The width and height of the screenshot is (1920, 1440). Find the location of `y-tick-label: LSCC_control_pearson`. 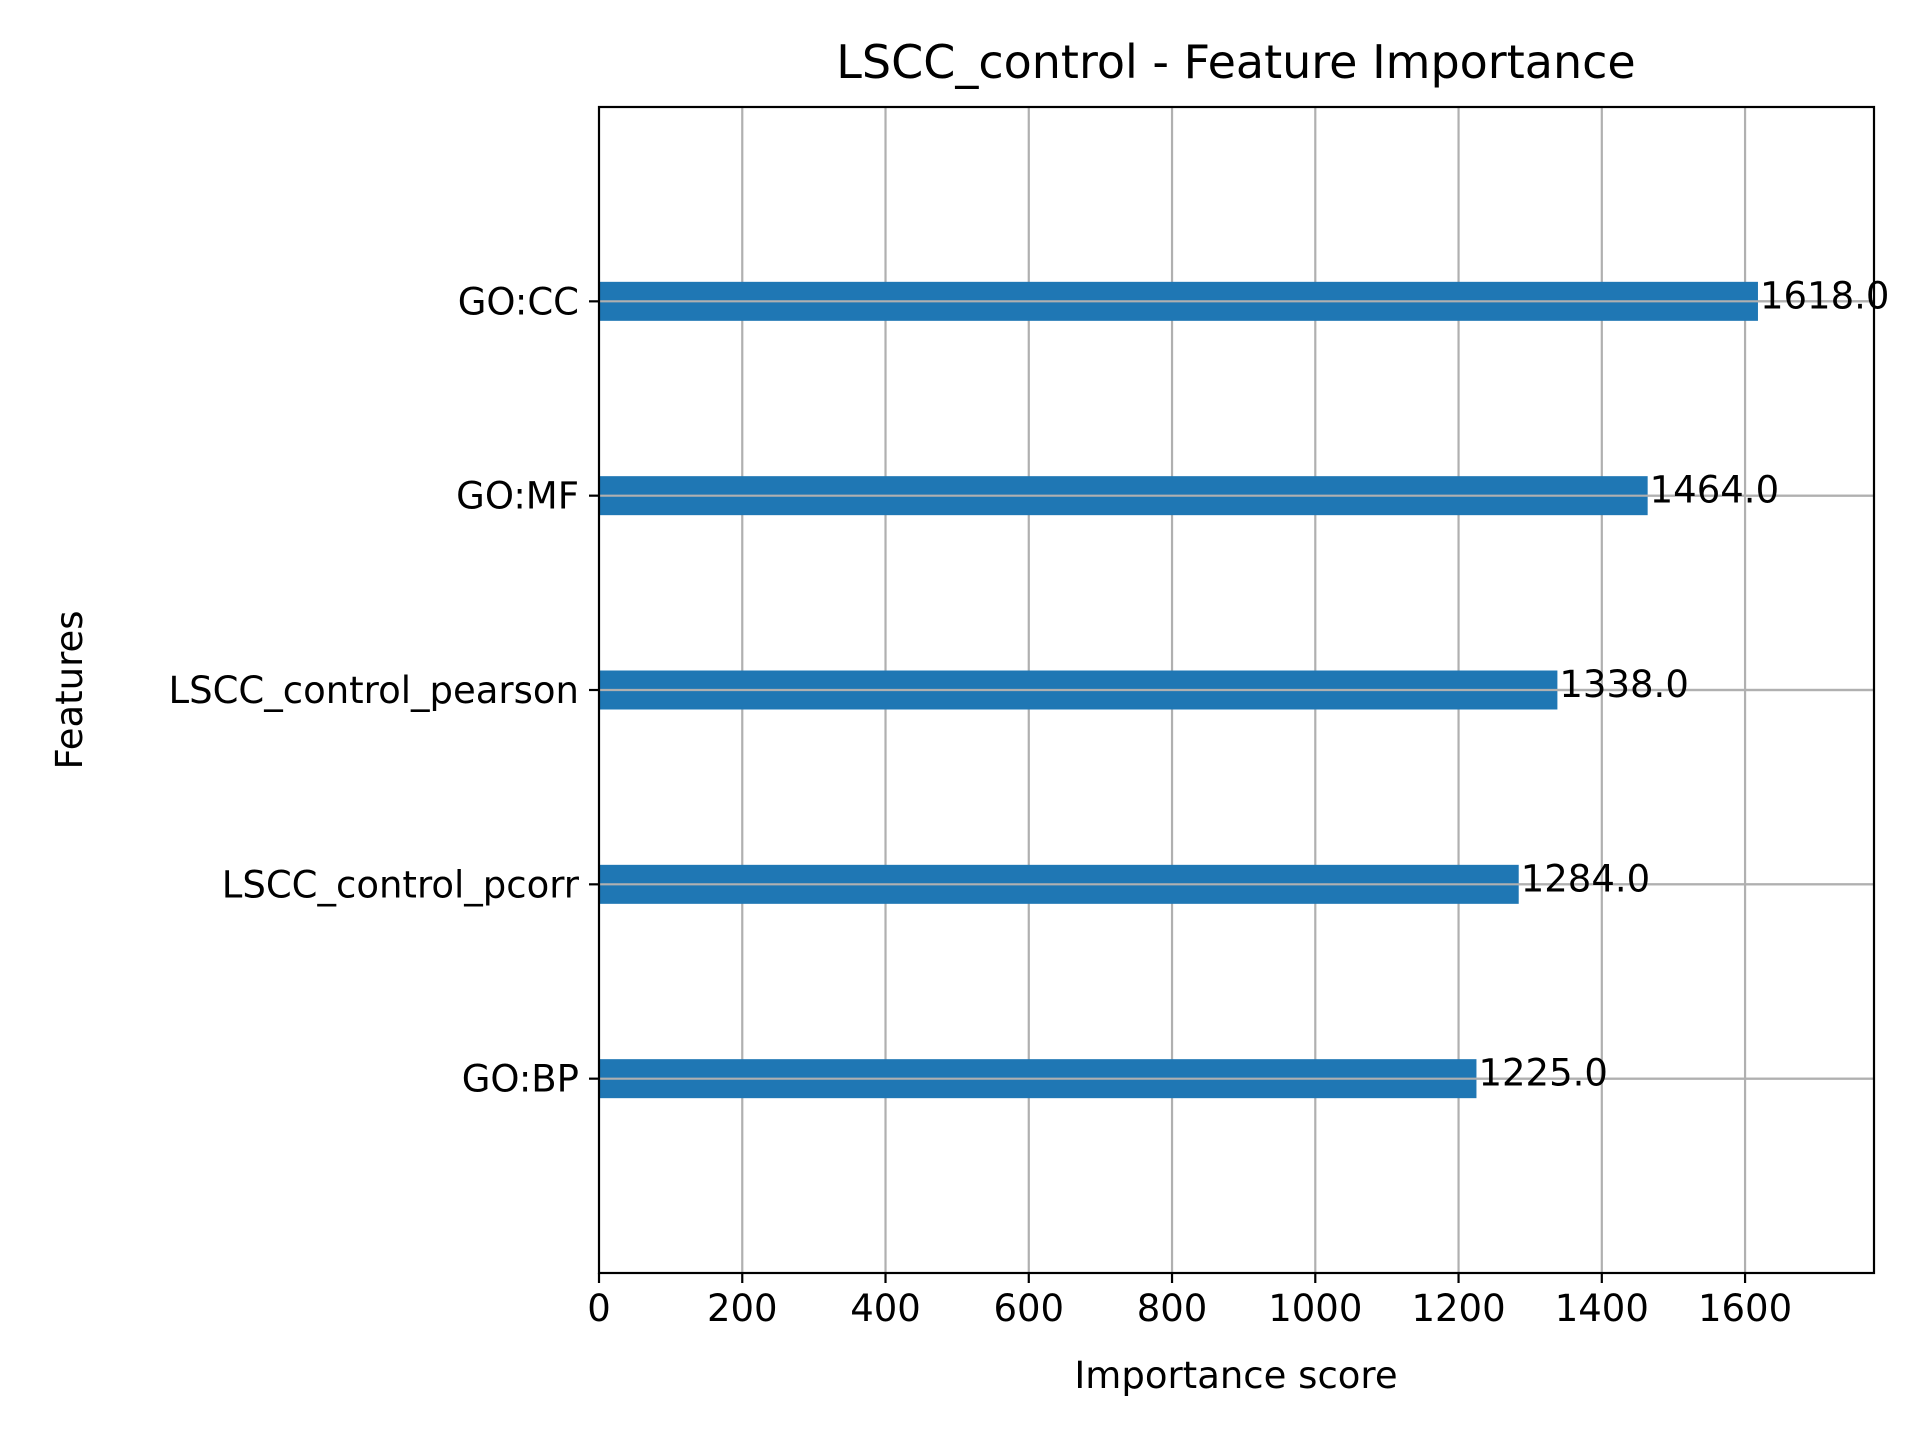

y-tick-label: LSCC_control_pearson is located at coordinates (373, 690).